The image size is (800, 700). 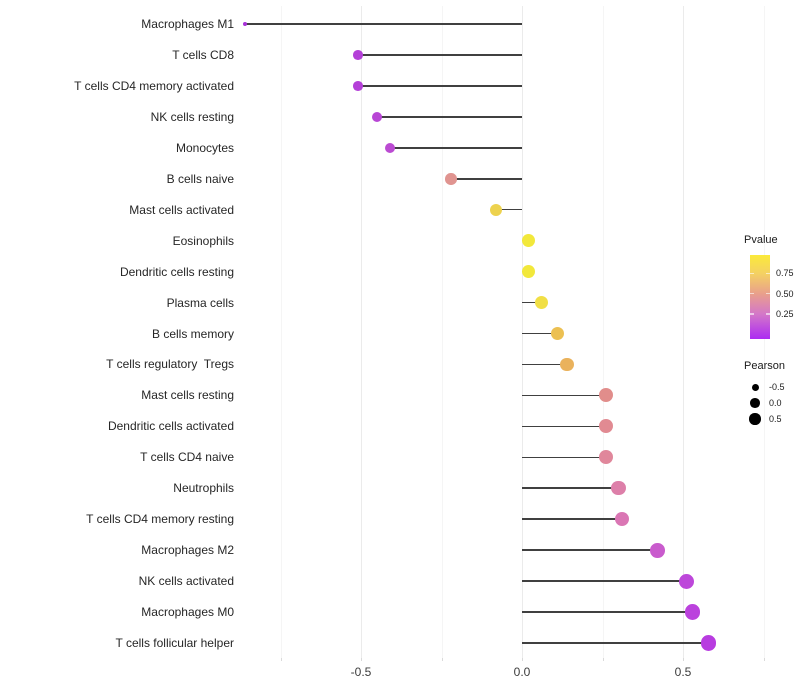 I want to click on x-axis-tick-label: 0.5, so click(x=683, y=672).